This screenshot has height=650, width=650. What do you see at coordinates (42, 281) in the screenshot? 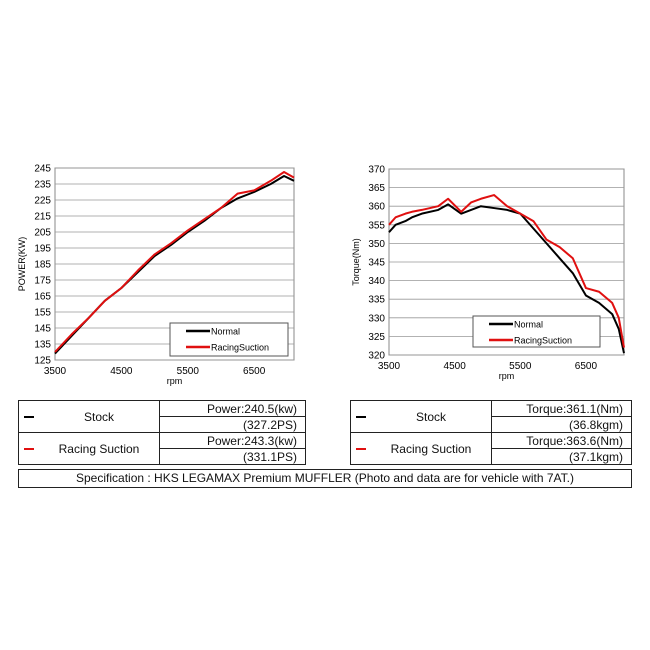
I see `y-tick-label: 175` at bounding box center [42, 281].